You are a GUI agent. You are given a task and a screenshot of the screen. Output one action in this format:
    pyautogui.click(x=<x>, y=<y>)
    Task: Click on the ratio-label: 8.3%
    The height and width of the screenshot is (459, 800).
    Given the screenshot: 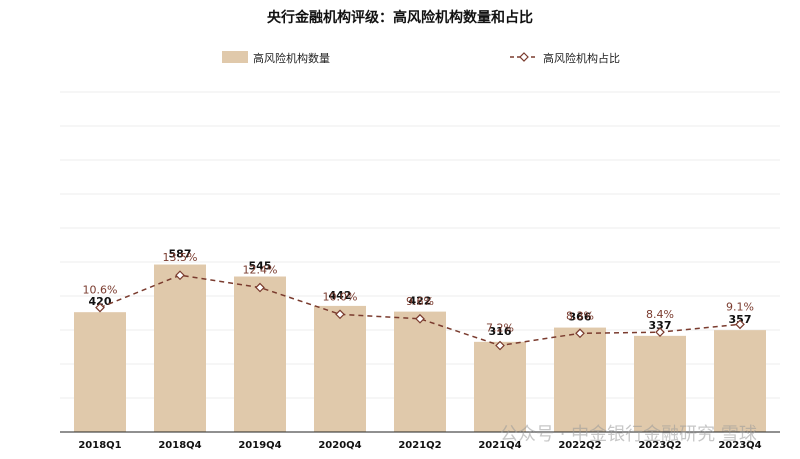 What is the action you would take?
    pyautogui.click(x=580, y=315)
    